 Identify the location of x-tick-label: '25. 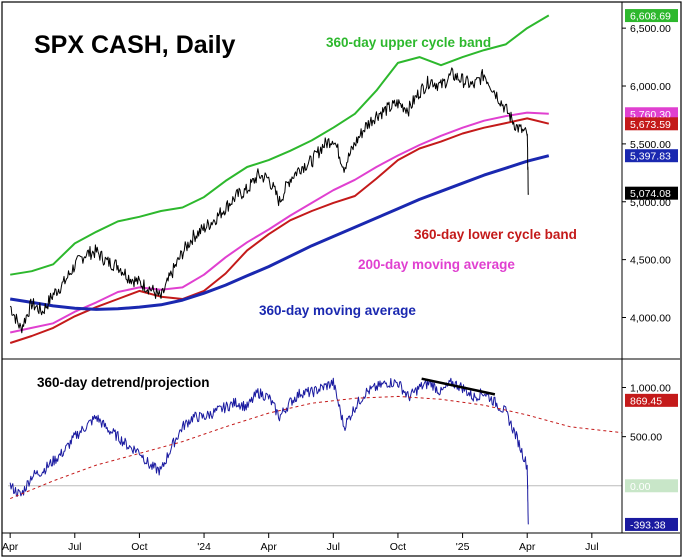
(463, 547).